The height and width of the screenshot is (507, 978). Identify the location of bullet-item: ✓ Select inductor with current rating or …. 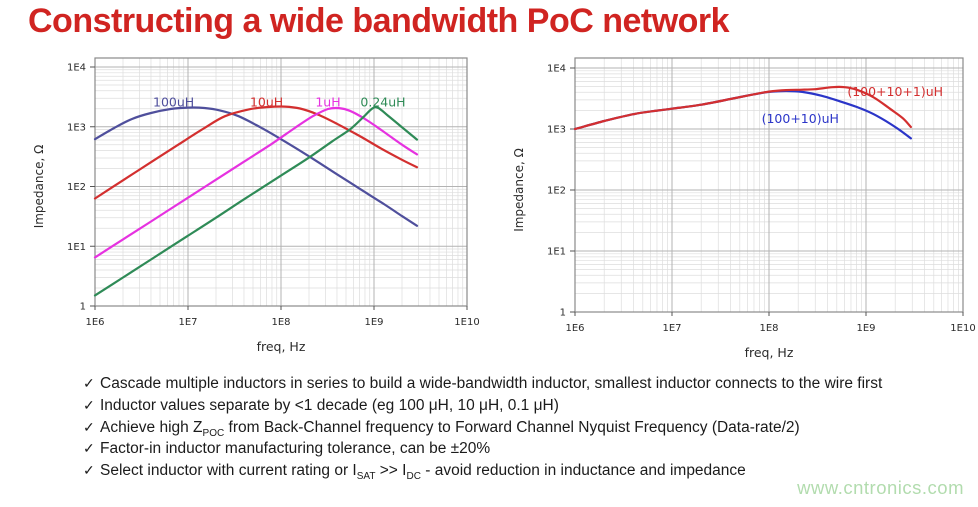
(530, 471).